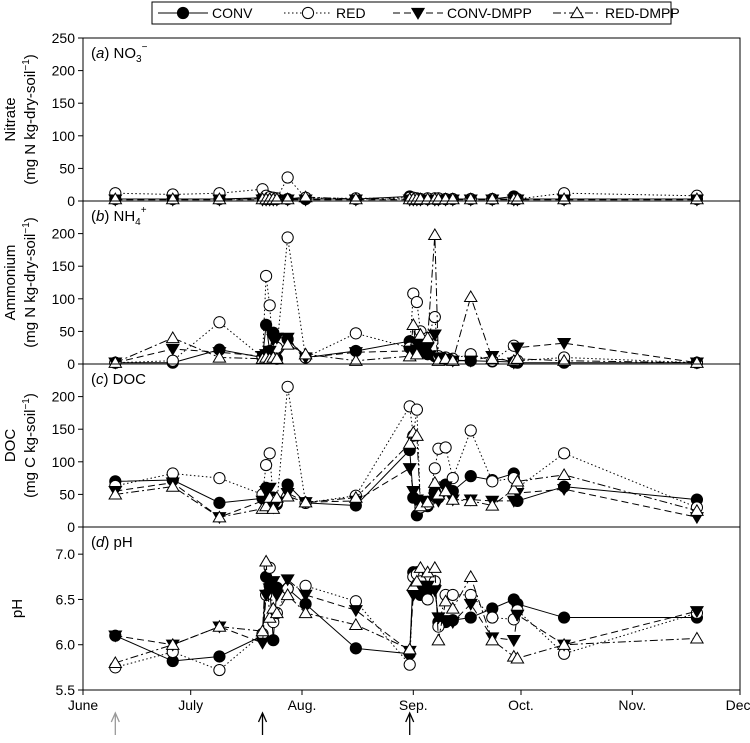  What do you see at coordinates (118, 379) in the screenshot?
I see `panel-label: (c) DOC` at bounding box center [118, 379].